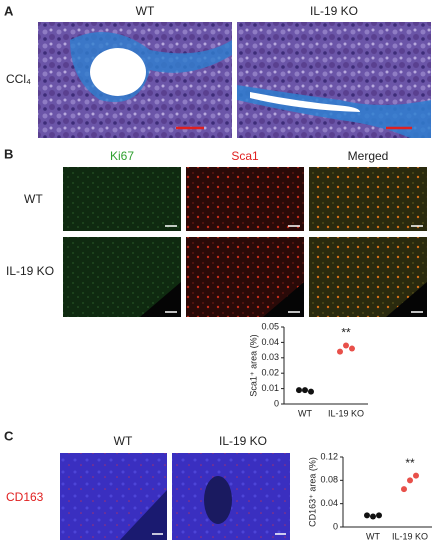 The width and height of the screenshot is (437, 550). What do you see at coordinates (270, 357) in the screenshot?
I see `y-tick-label: 0.03` at bounding box center [270, 357].